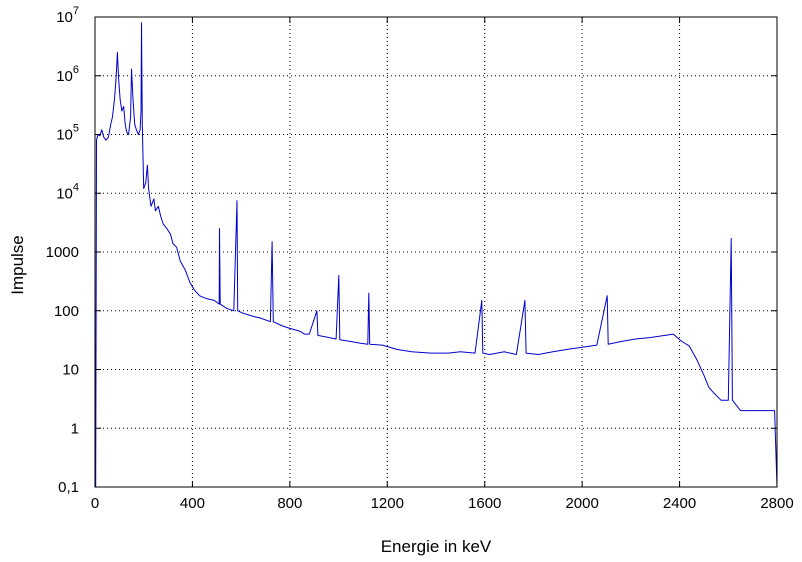 The height and width of the screenshot is (562, 802). What do you see at coordinates (387, 503) in the screenshot?
I see `x-tick-label: 1200` at bounding box center [387, 503].